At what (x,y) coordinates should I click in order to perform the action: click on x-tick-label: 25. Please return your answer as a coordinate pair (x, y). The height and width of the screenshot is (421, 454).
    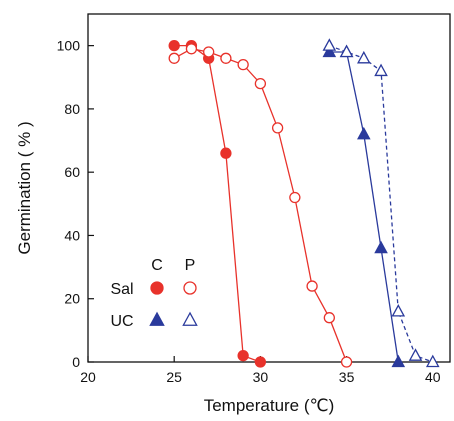
    Looking at the image, I should click on (174, 377).